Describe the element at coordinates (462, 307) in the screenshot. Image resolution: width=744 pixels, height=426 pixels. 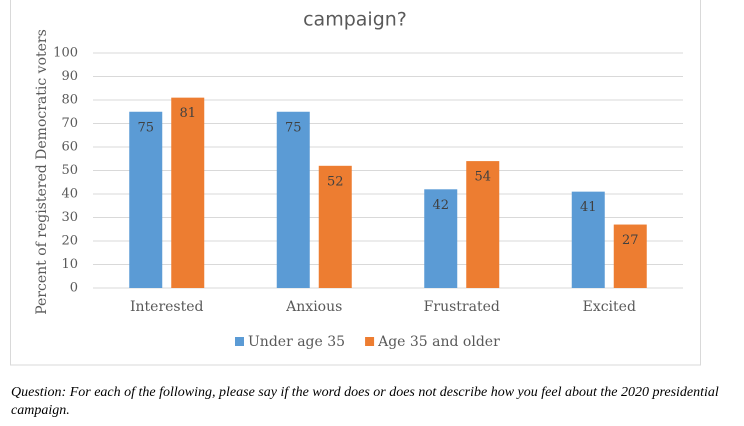
I see `x-tick-label: Frustrated` at that location.